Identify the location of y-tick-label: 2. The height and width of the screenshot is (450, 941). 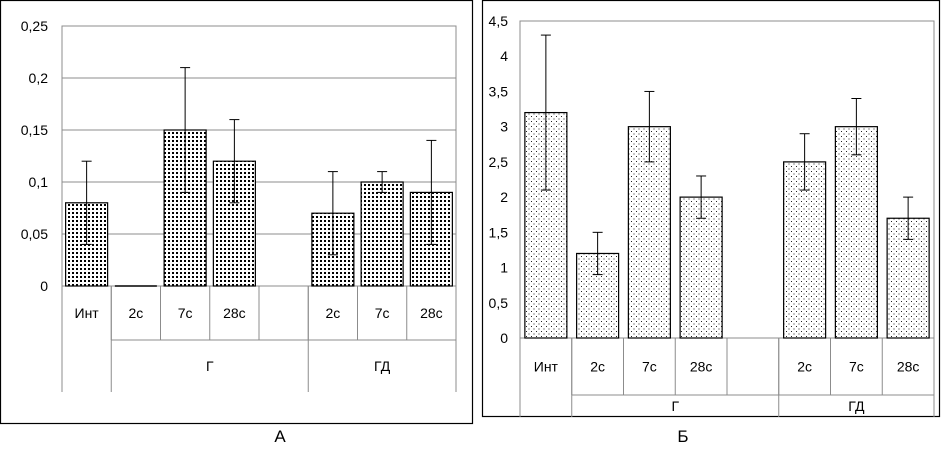
(504, 197).